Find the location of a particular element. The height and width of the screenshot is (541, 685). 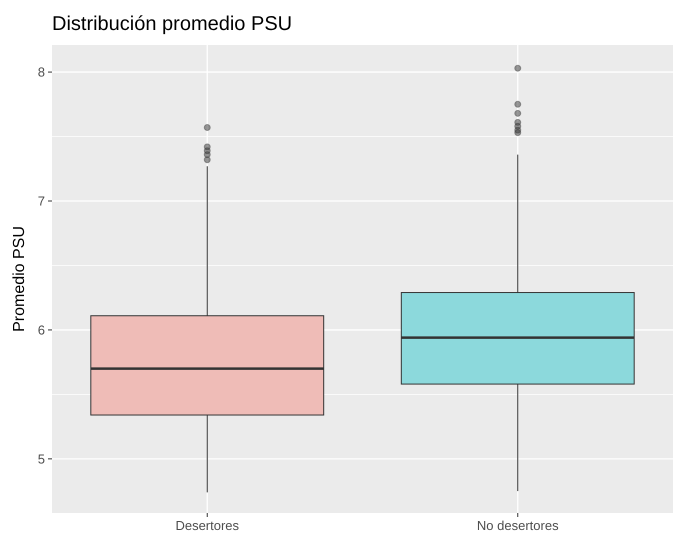

y-axis-title: Promedio PSU is located at coordinates (19, 279).